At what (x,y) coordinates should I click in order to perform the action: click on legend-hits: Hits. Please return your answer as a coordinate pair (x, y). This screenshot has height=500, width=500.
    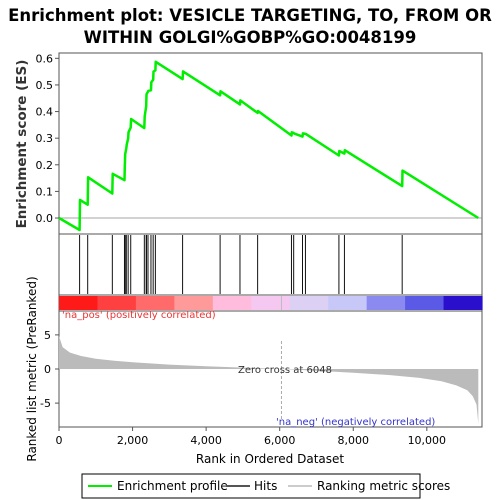
    Looking at the image, I should click on (265, 486).